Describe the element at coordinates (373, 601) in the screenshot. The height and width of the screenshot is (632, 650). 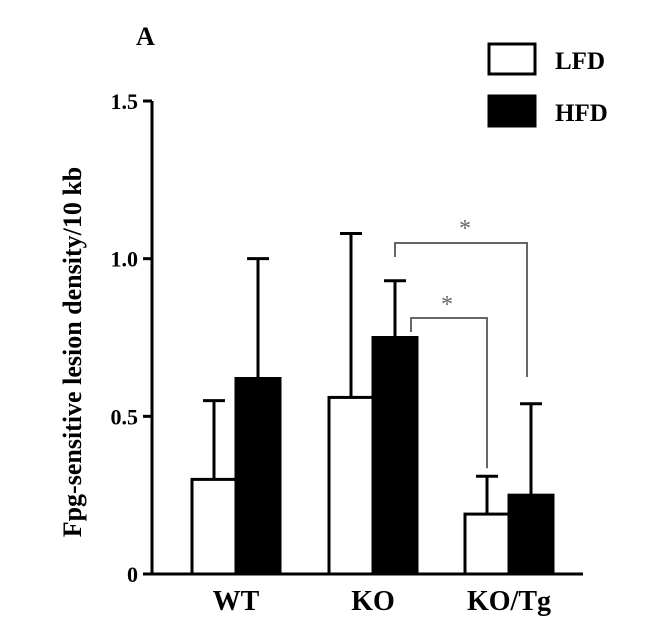
I see `x-tick-label: KO` at that location.